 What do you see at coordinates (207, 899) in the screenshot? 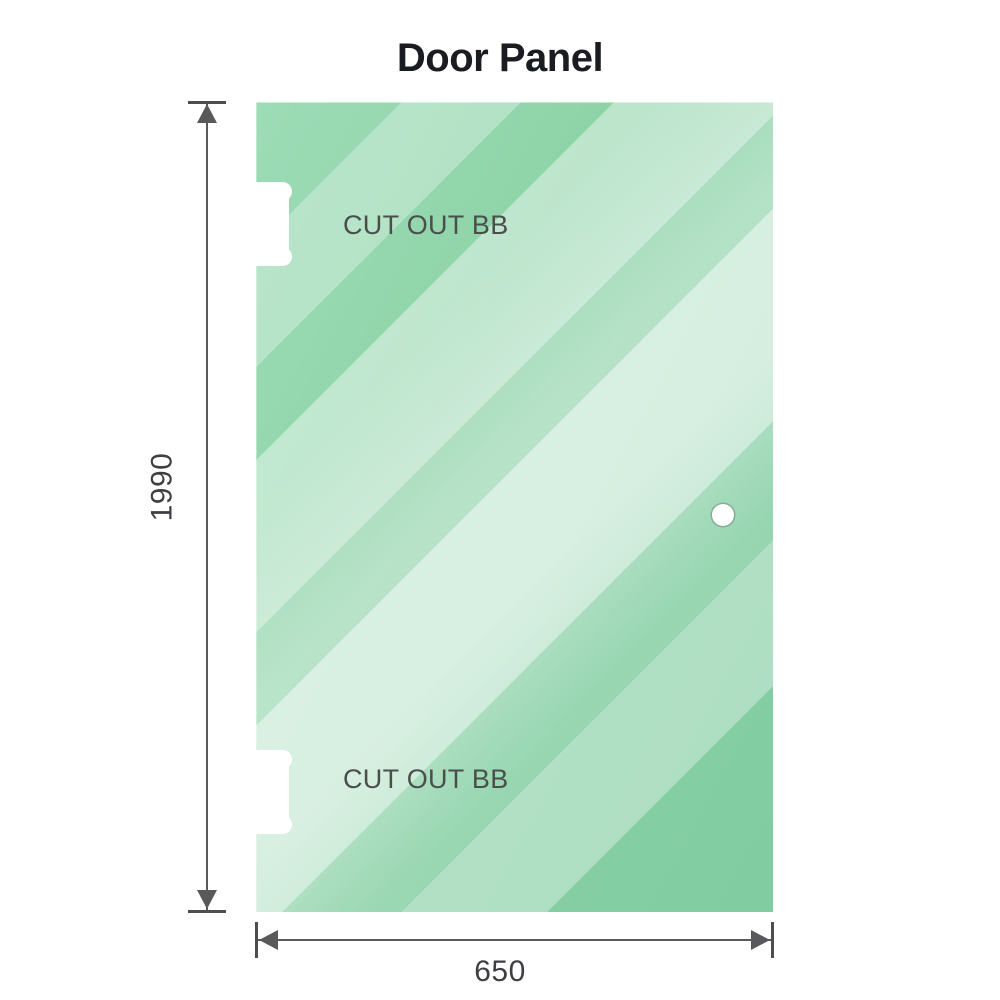
I see `arrow-down-icon` at bounding box center [207, 899].